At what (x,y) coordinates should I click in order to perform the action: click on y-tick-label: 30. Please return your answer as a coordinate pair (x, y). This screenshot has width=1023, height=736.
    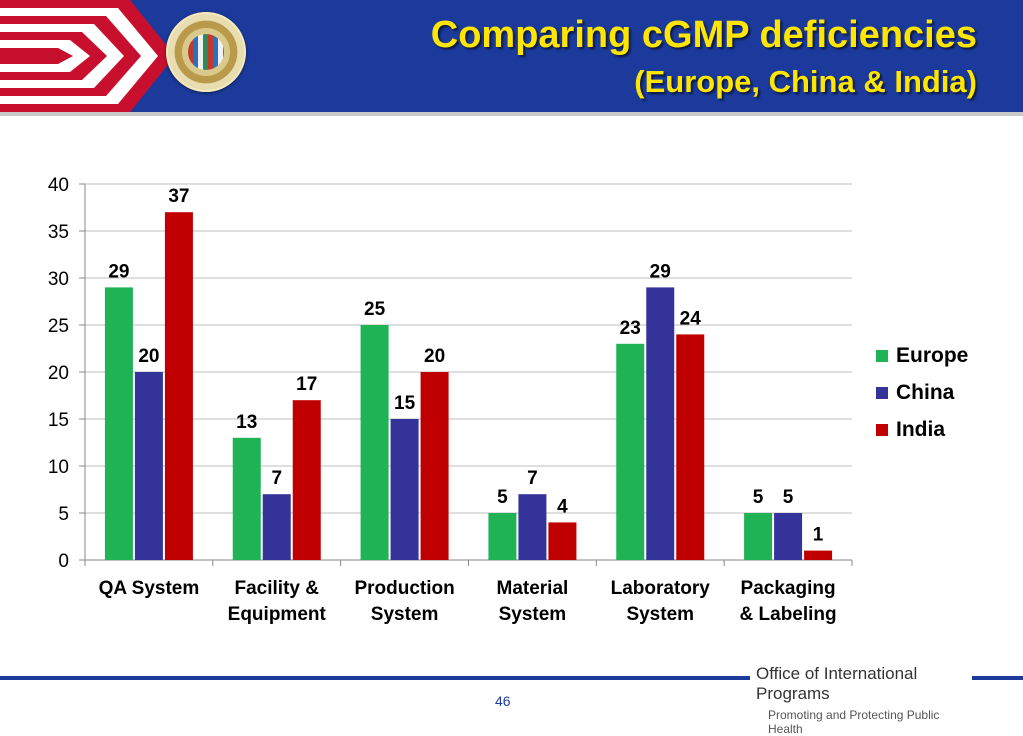
    Looking at the image, I should click on (58, 279).